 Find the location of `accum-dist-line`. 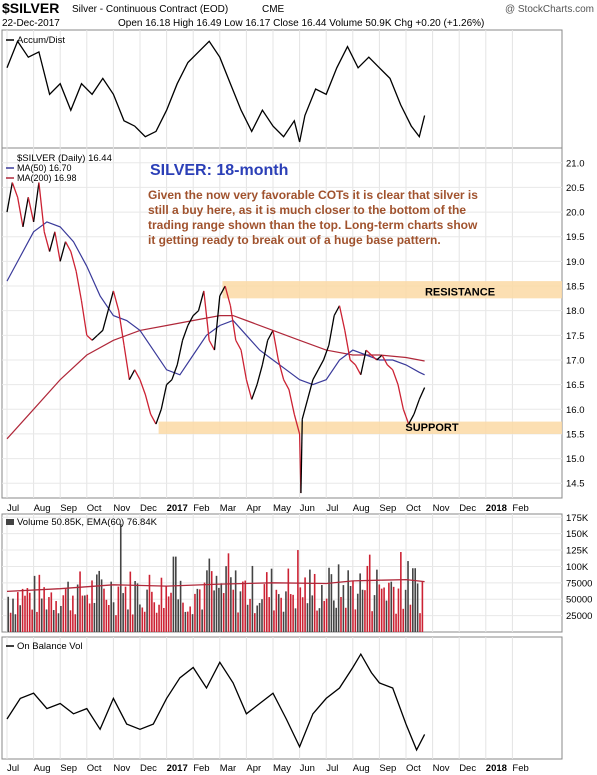

accum-dist-line is located at coordinates (216, 91).